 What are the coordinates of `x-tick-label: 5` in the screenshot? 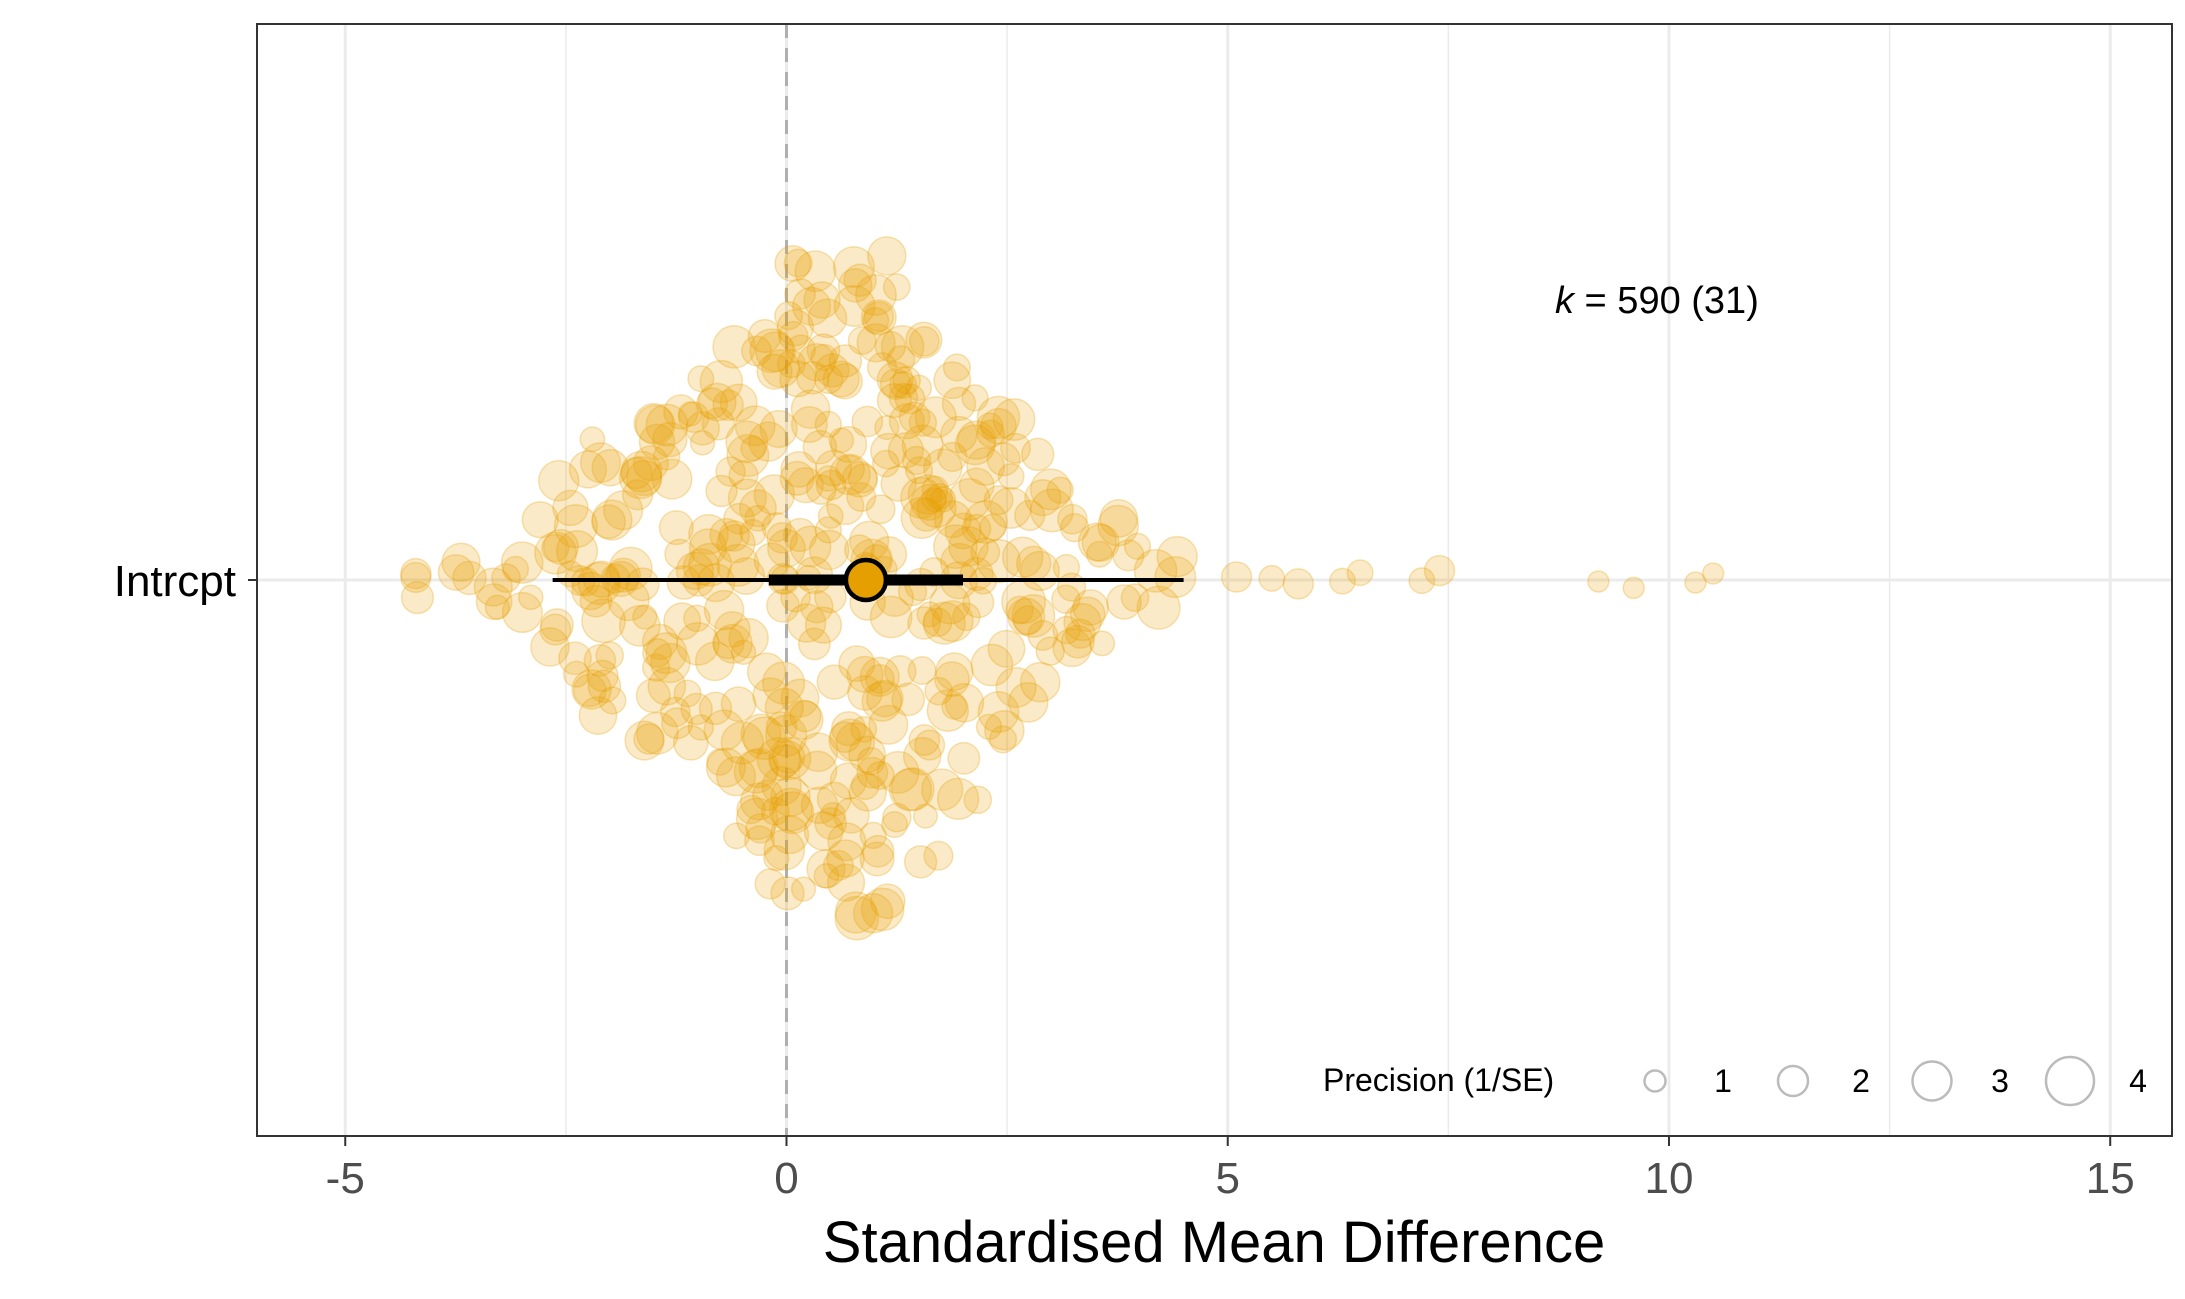 It's located at (1227, 1178).